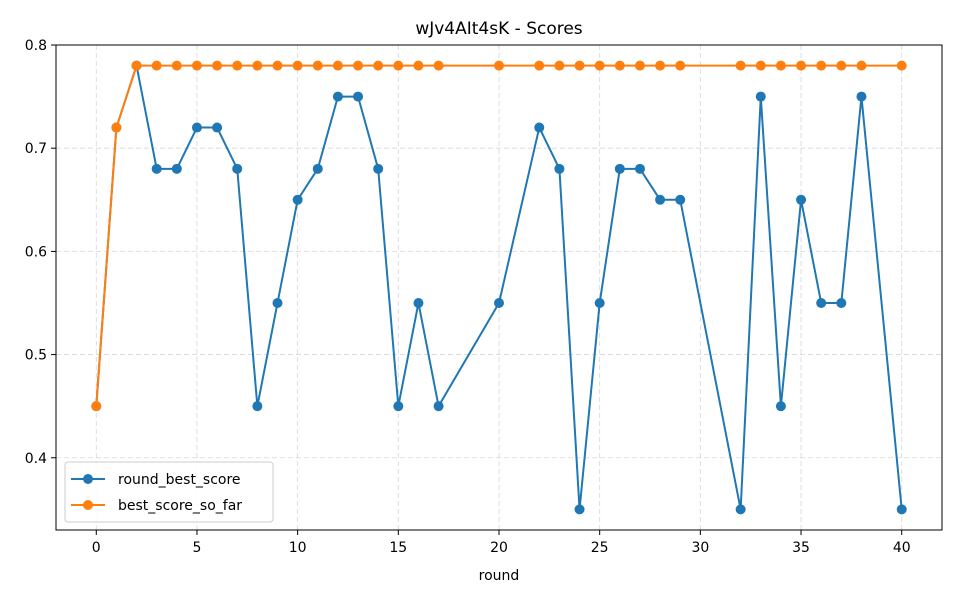 The width and height of the screenshot is (960, 600). What do you see at coordinates (600, 548) in the screenshot?
I see `x-tick-label: 25` at bounding box center [600, 548].